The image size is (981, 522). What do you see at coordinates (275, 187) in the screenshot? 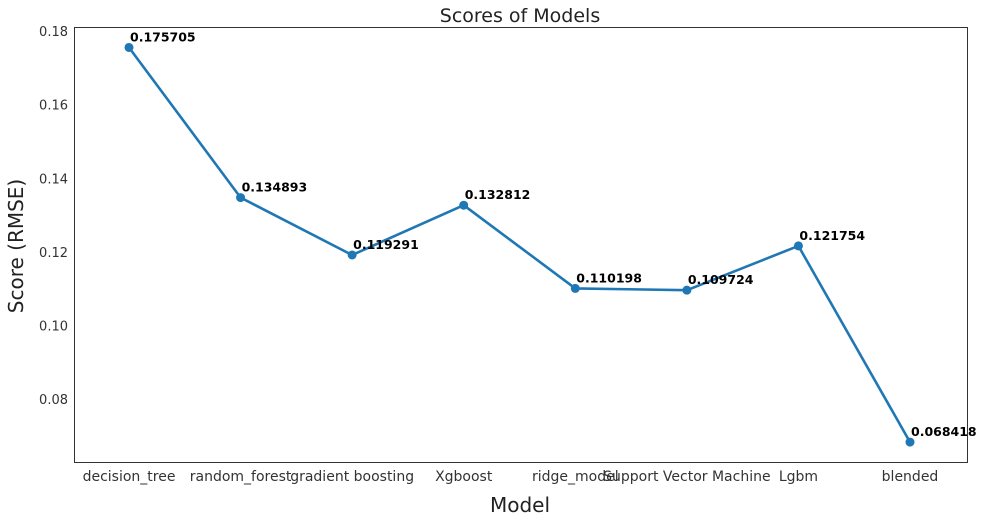
I see `data-label: 0.134893` at bounding box center [275, 187].